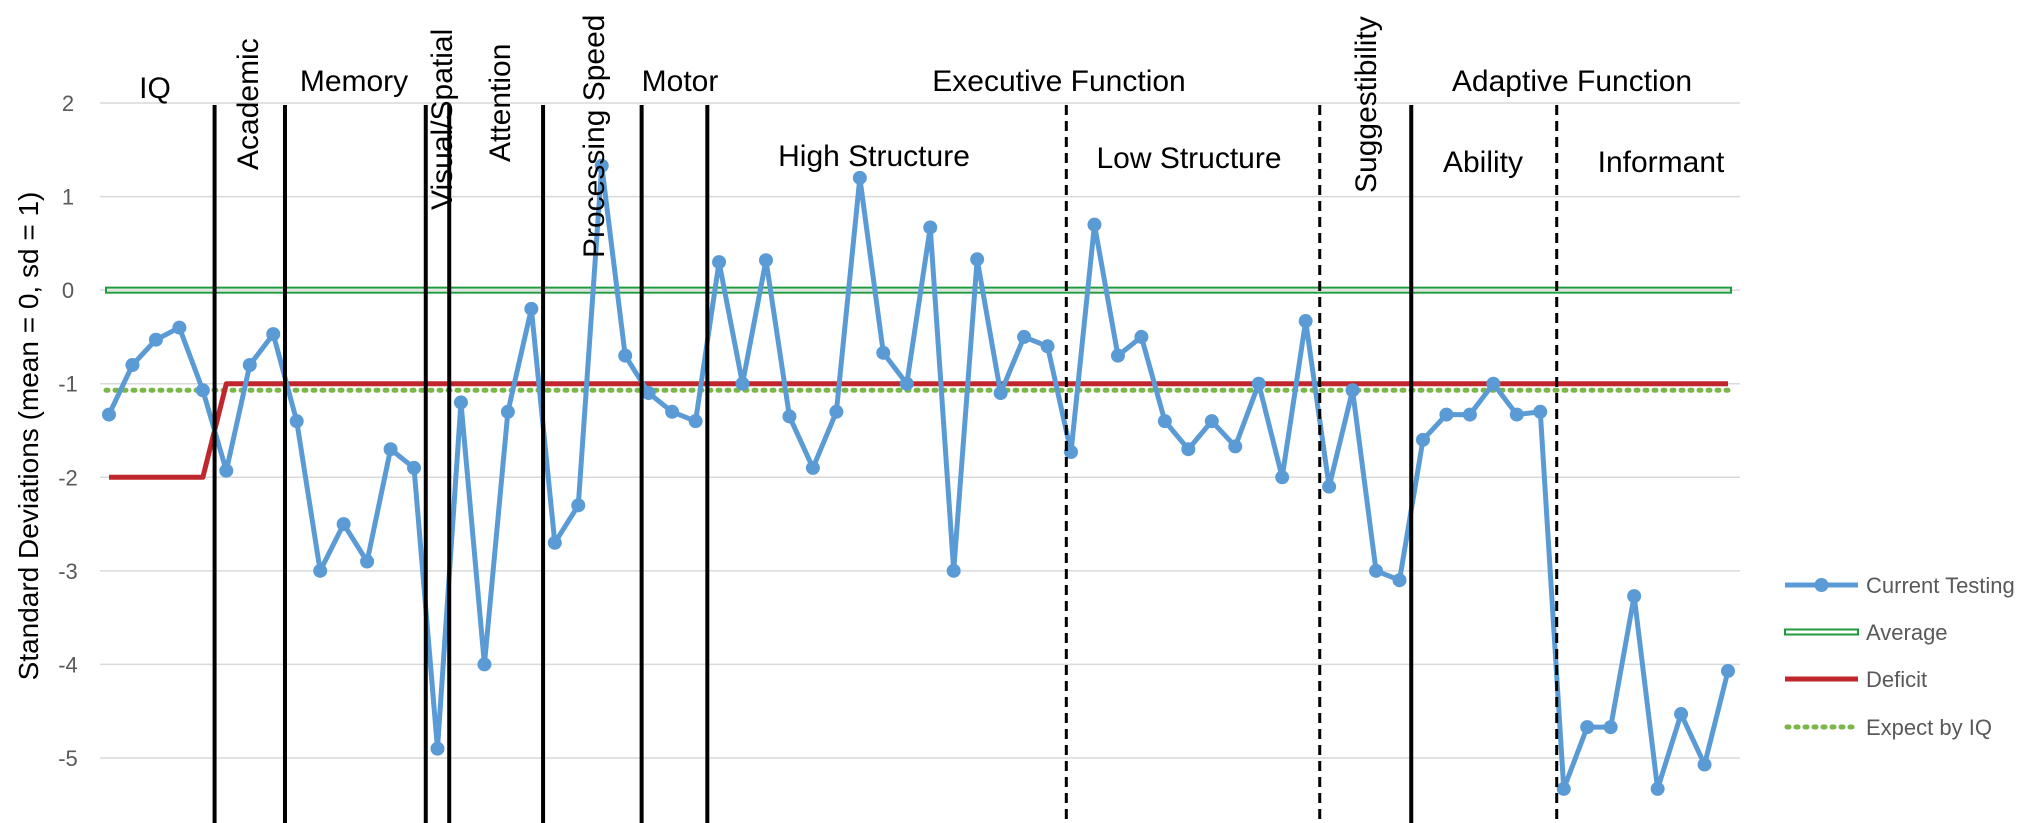 The image size is (2041, 823). Describe the element at coordinates (874, 156) in the screenshot. I see `section-label: High Structure` at that location.